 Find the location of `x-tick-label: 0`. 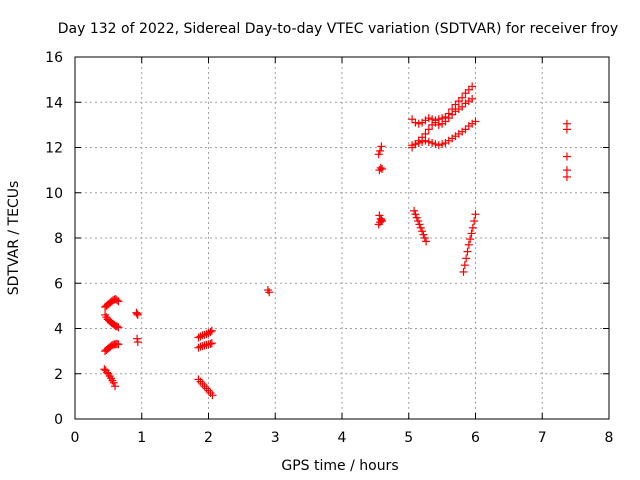

x-tick-label: 0 is located at coordinates (75, 438).